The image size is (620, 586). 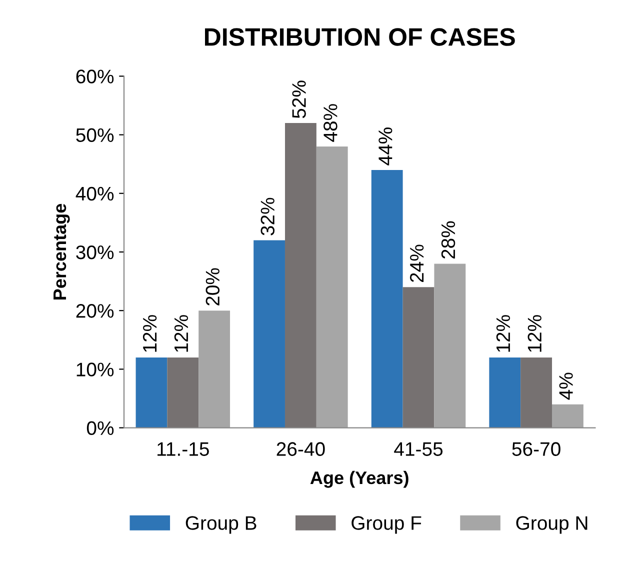 What do you see at coordinates (221, 525) in the screenshot?
I see `legend-label: Group B` at bounding box center [221, 525].